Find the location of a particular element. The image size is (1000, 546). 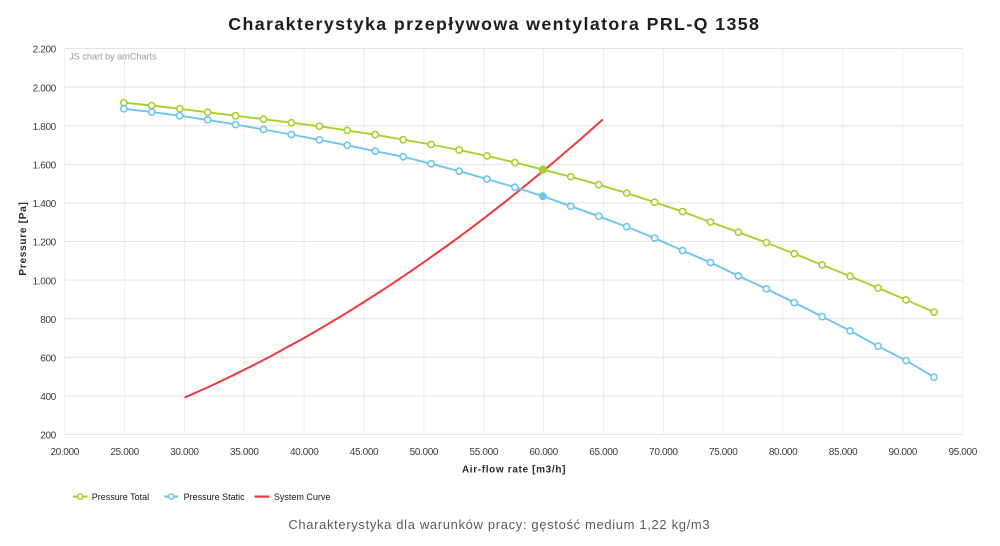

svg-text: 65.000 is located at coordinates (603, 452).